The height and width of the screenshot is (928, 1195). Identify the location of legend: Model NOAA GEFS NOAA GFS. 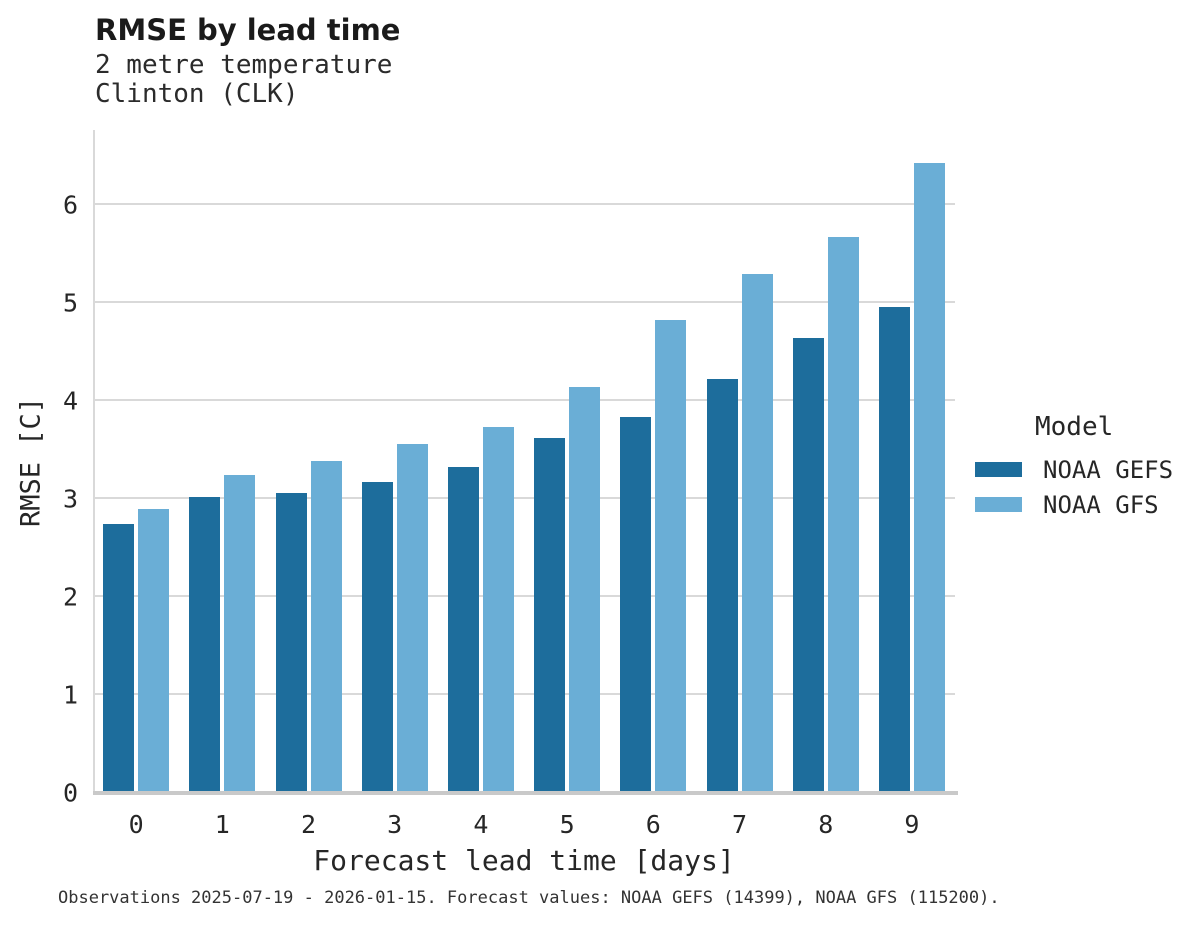
(1084, 467).